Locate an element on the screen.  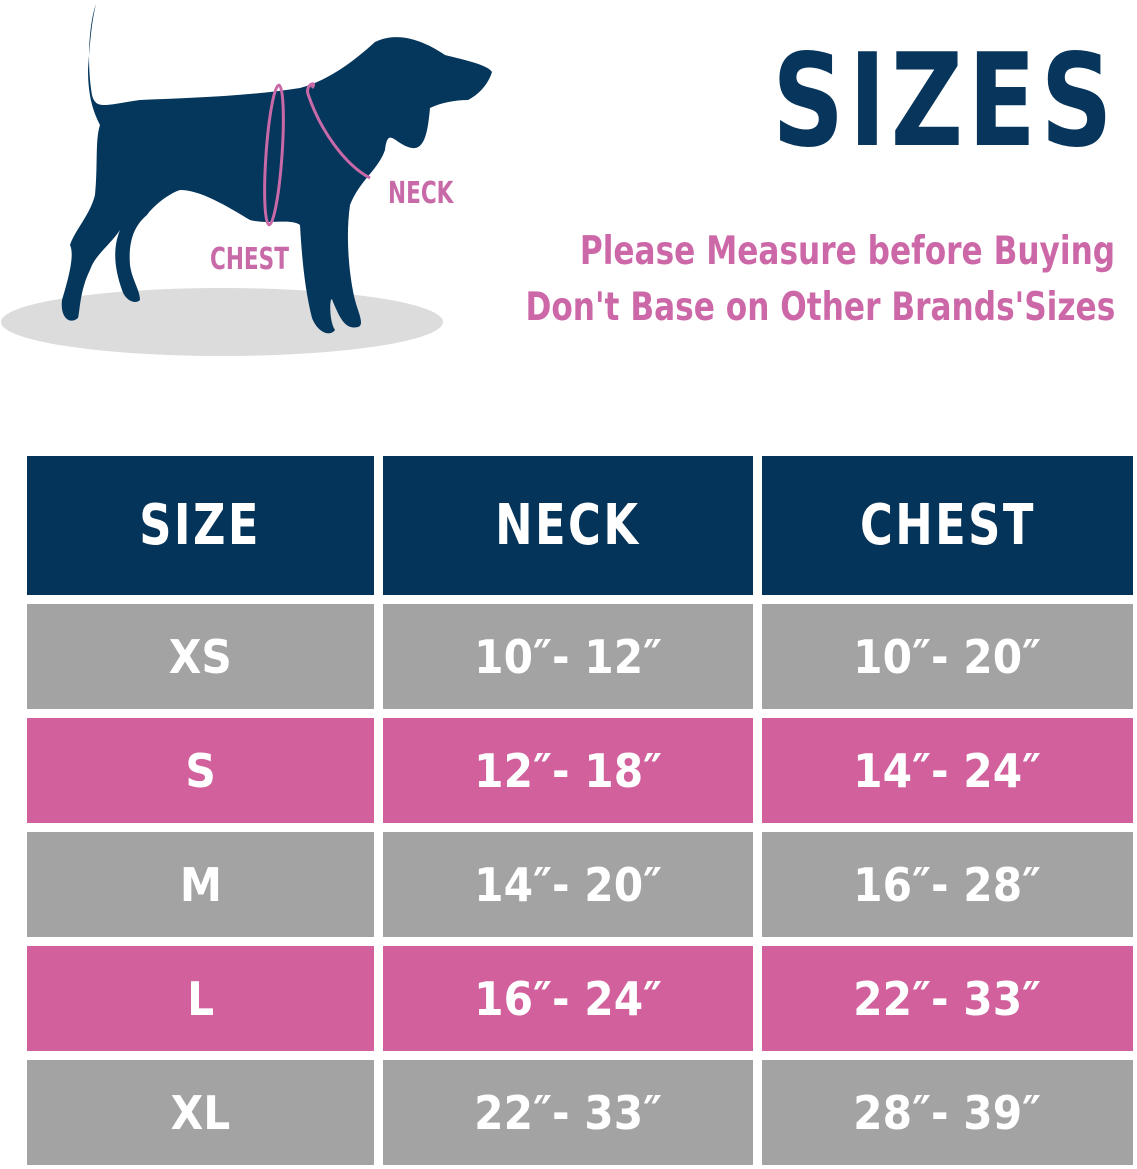
header-neck: NECK is located at coordinates (568, 525).